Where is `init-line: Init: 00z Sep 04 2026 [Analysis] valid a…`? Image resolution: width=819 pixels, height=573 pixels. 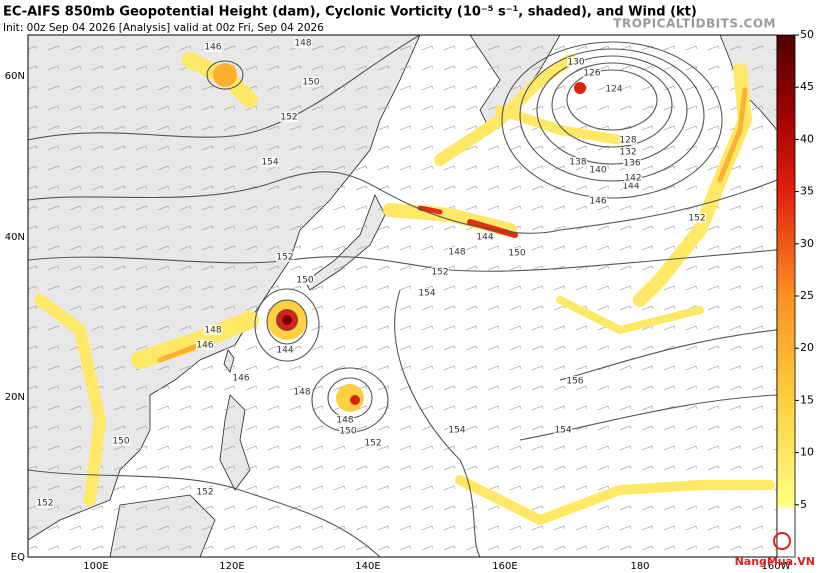 init-line: Init: 00z Sep 04 2026 [Analysis] valid a… is located at coordinates (163, 28).